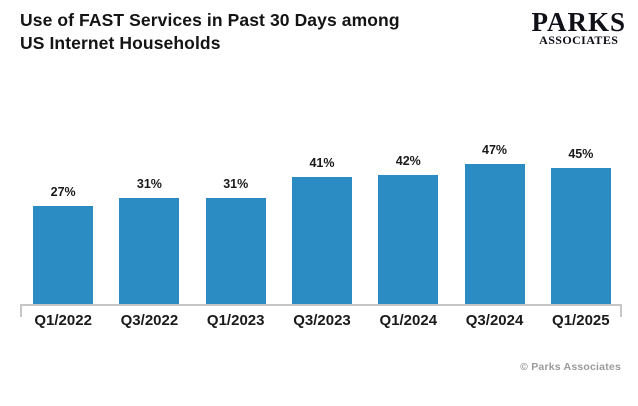  What do you see at coordinates (408, 320) in the screenshot?
I see `category-label: Q1/2024` at bounding box center [408, 320].